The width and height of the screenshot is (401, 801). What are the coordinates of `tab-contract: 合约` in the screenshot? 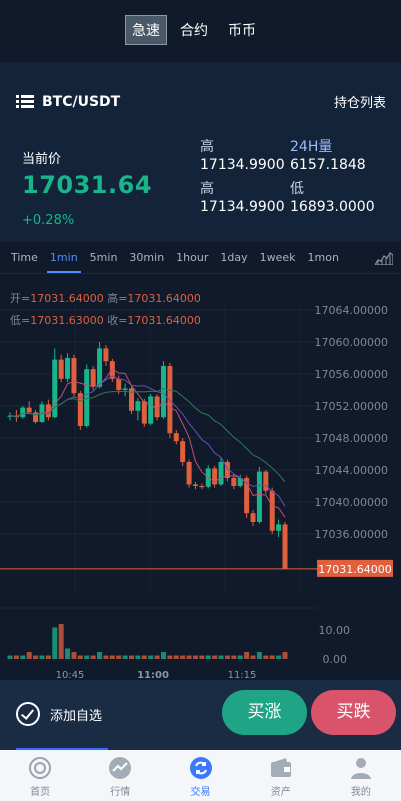 It's located at (194, 31).